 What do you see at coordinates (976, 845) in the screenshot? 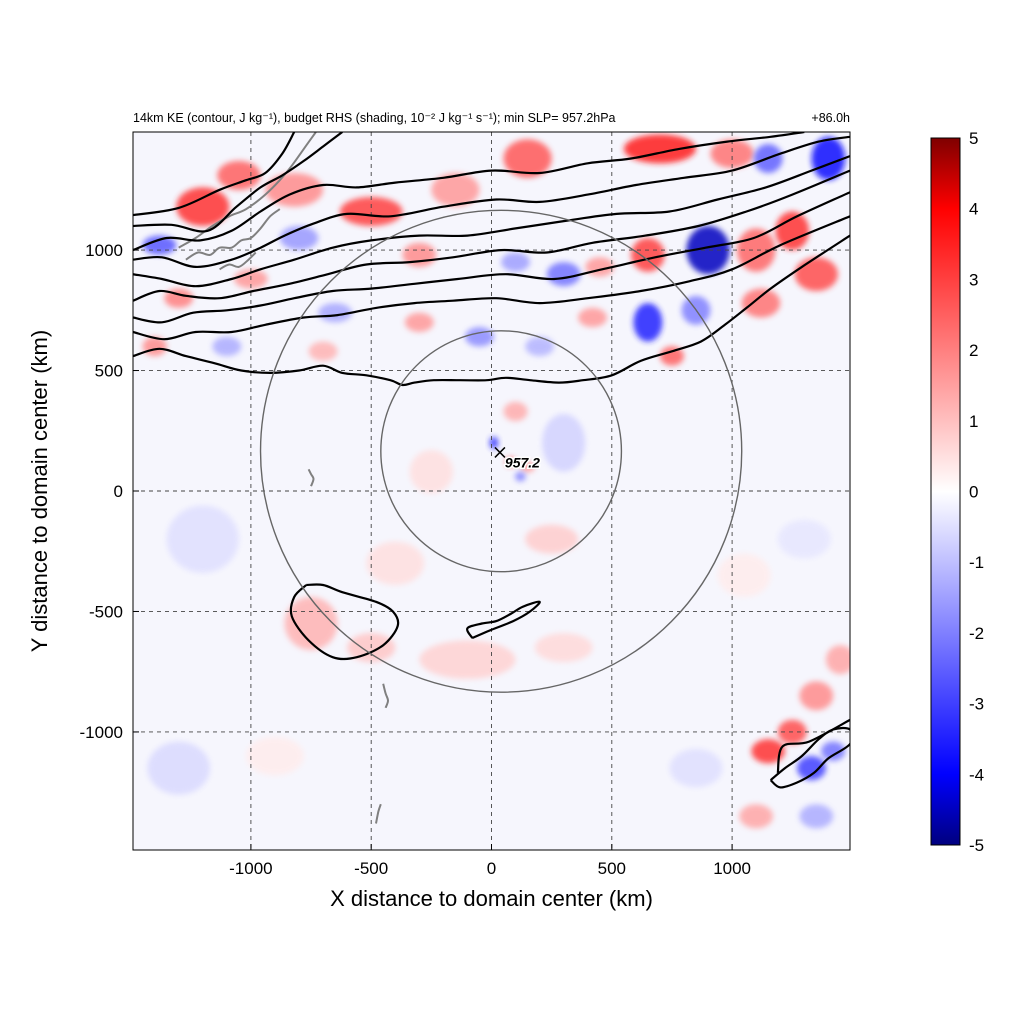
I see `colorbar-tick-label: -5` at bounding box center [976, 845].